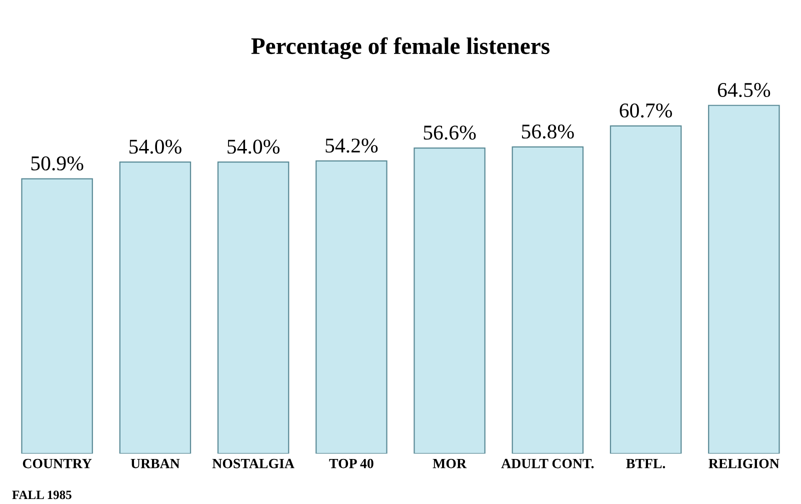 This screenshot has width=801, height=504. What do you see at coordinates (450, 133) in the screenshot?
I see `data-label: 56.6%` at bounding box center [450, 133].